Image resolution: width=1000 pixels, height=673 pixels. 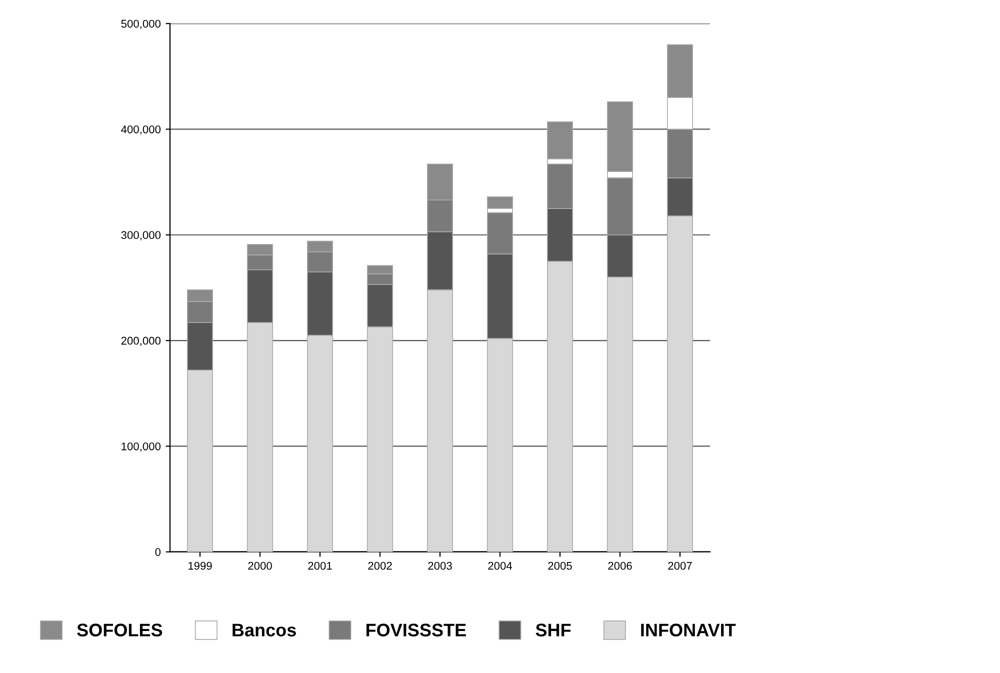 I want to click on bar, so click(x=500, y=202).